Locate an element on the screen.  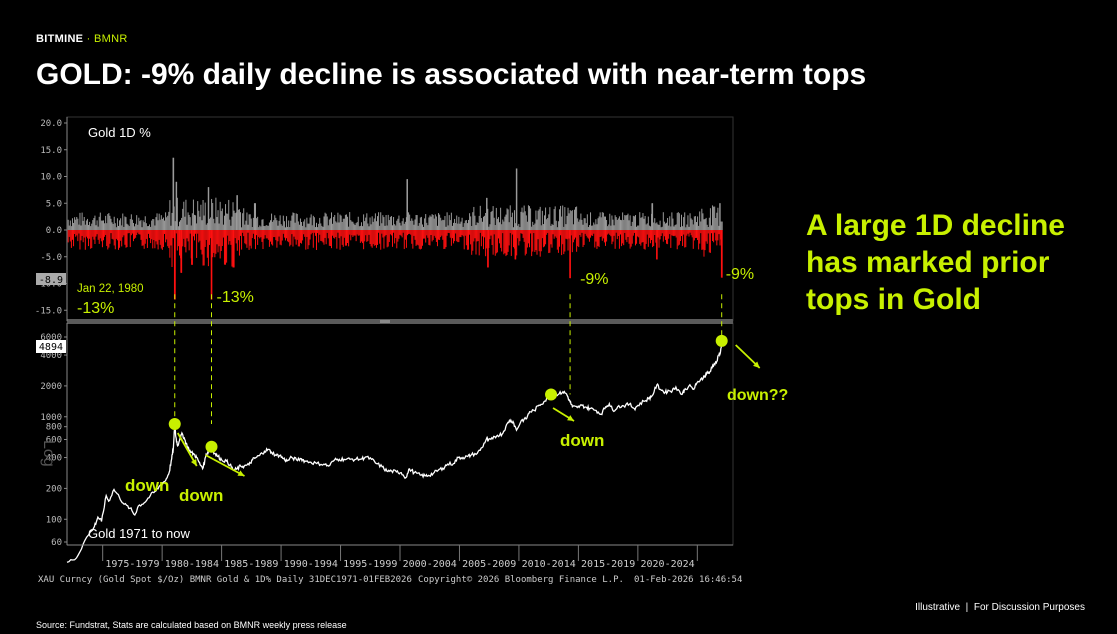
price-value-label: 4894 is located at coordinates (51, 347).